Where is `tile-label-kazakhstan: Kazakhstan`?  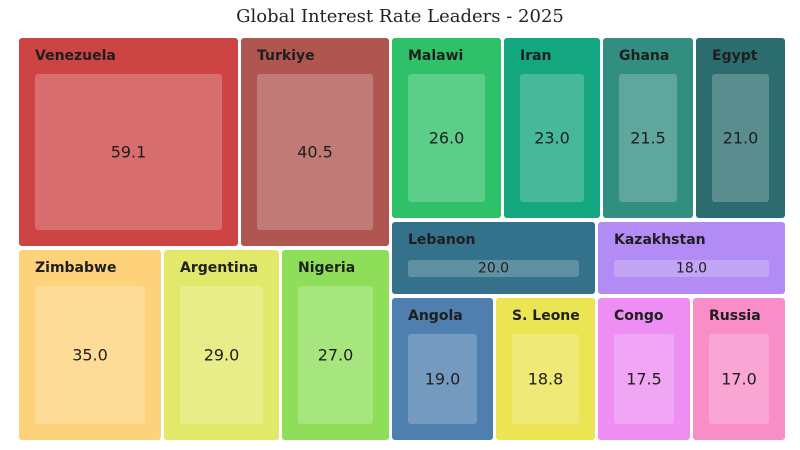 tile-label-kazakhstan: Kazakhstan is located at coordinates (660, 240).